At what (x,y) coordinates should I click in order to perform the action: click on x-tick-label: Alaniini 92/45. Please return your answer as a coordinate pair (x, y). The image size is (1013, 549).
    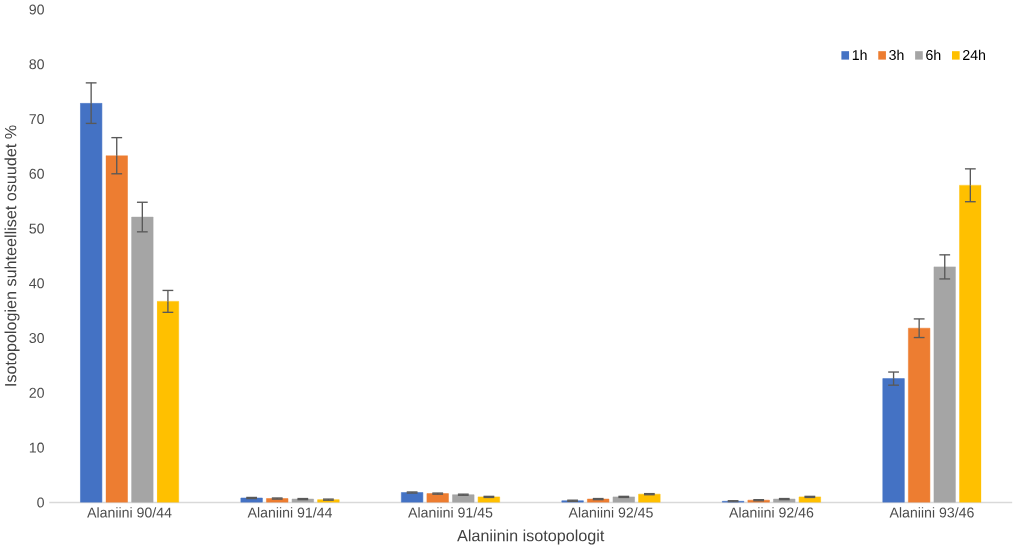
    Looking at the image, I should click on (610, 512).